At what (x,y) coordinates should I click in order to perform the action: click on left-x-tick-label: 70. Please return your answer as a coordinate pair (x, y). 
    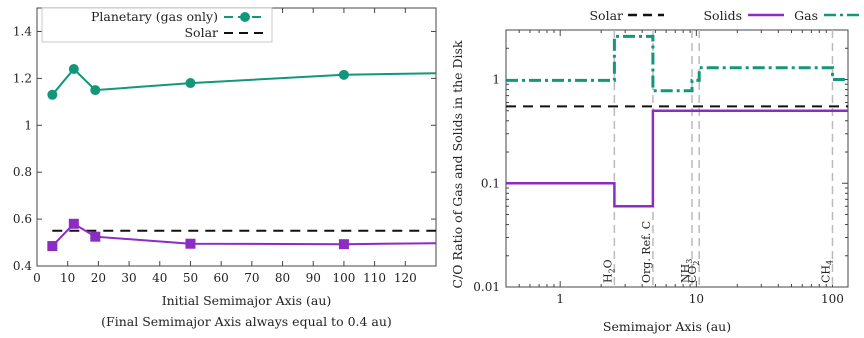
    Looking at the image, I should click on (251, 278).